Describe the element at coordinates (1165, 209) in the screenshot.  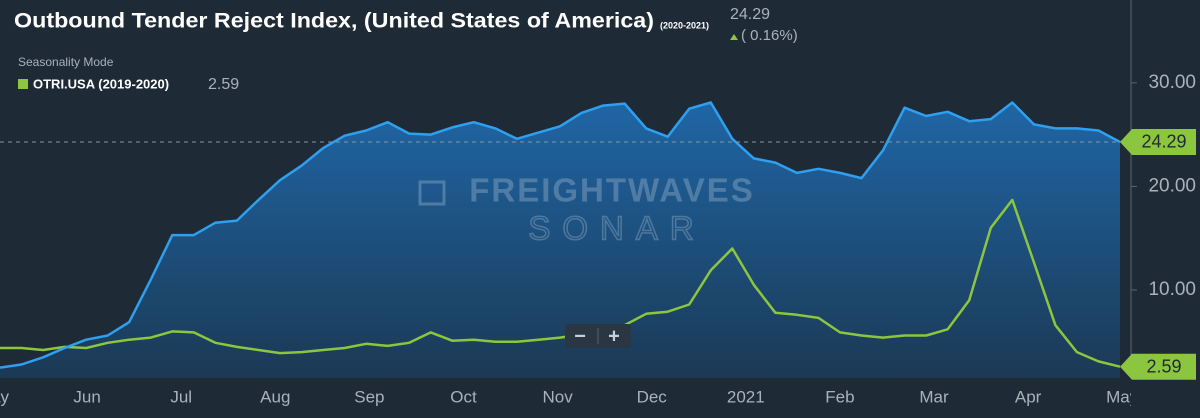
I see `y-axis-panel` at that location.